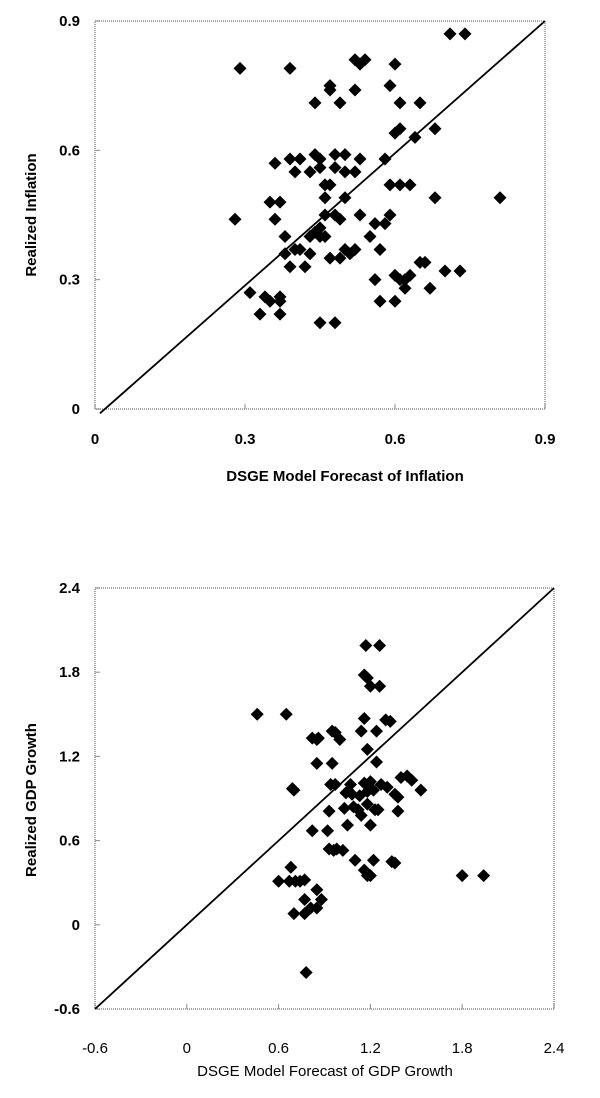  I want to click on x-axis: -0.6 0 0.6 1.2 1.8 2.4, so click(323, 1030).